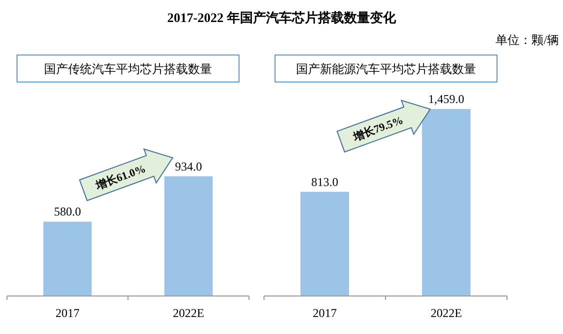 The image size is (563, 334). Describe the element at coordinates (446, 99) in the screenshot. I see `data-label: 1,459.0` at that location.